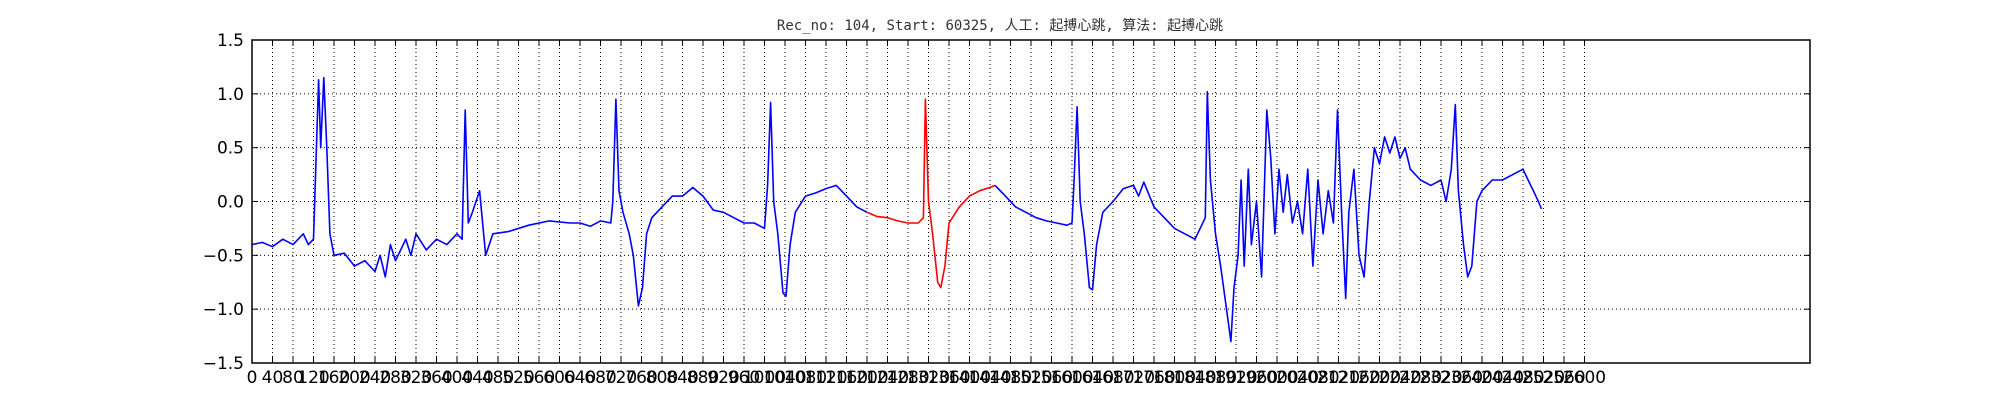  Describe the element at coordinates (1153, 378) in the screenshot. I see `x-tick-label: 1760` at that location.